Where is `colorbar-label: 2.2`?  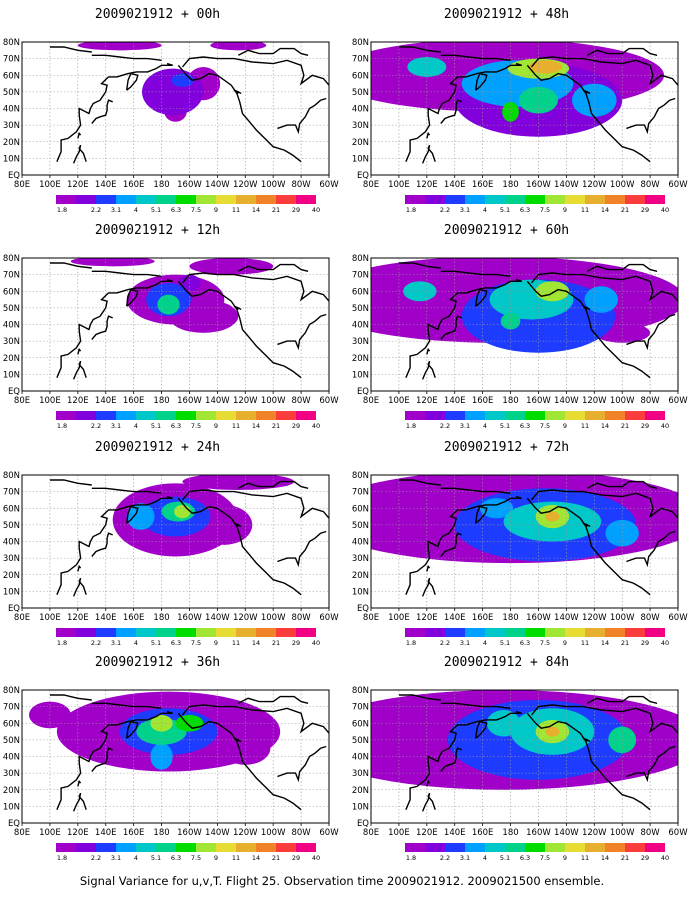
colorbar-label: 2.2 is located at coordinates (96, 643).